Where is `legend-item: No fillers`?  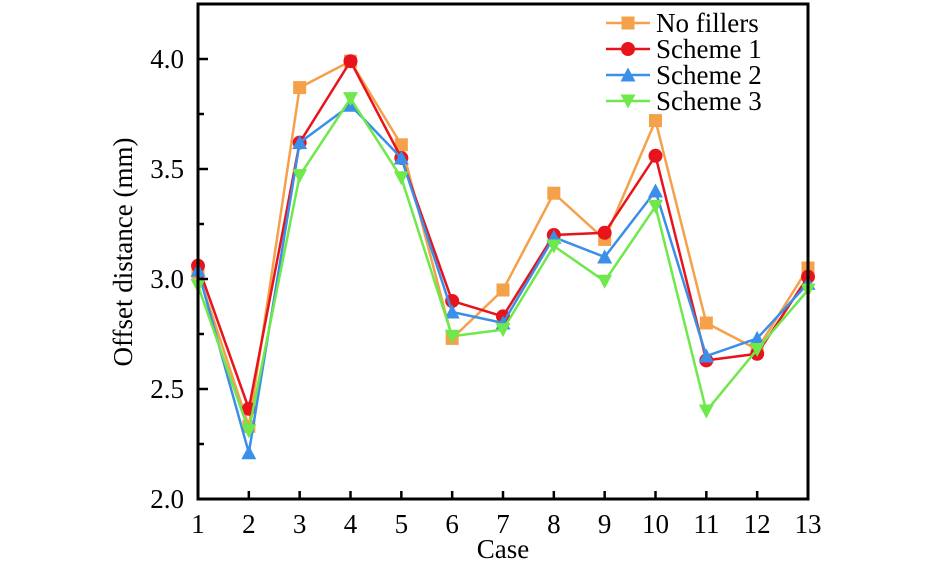 legend-item: No fillers is located at coordinates (682, 23).